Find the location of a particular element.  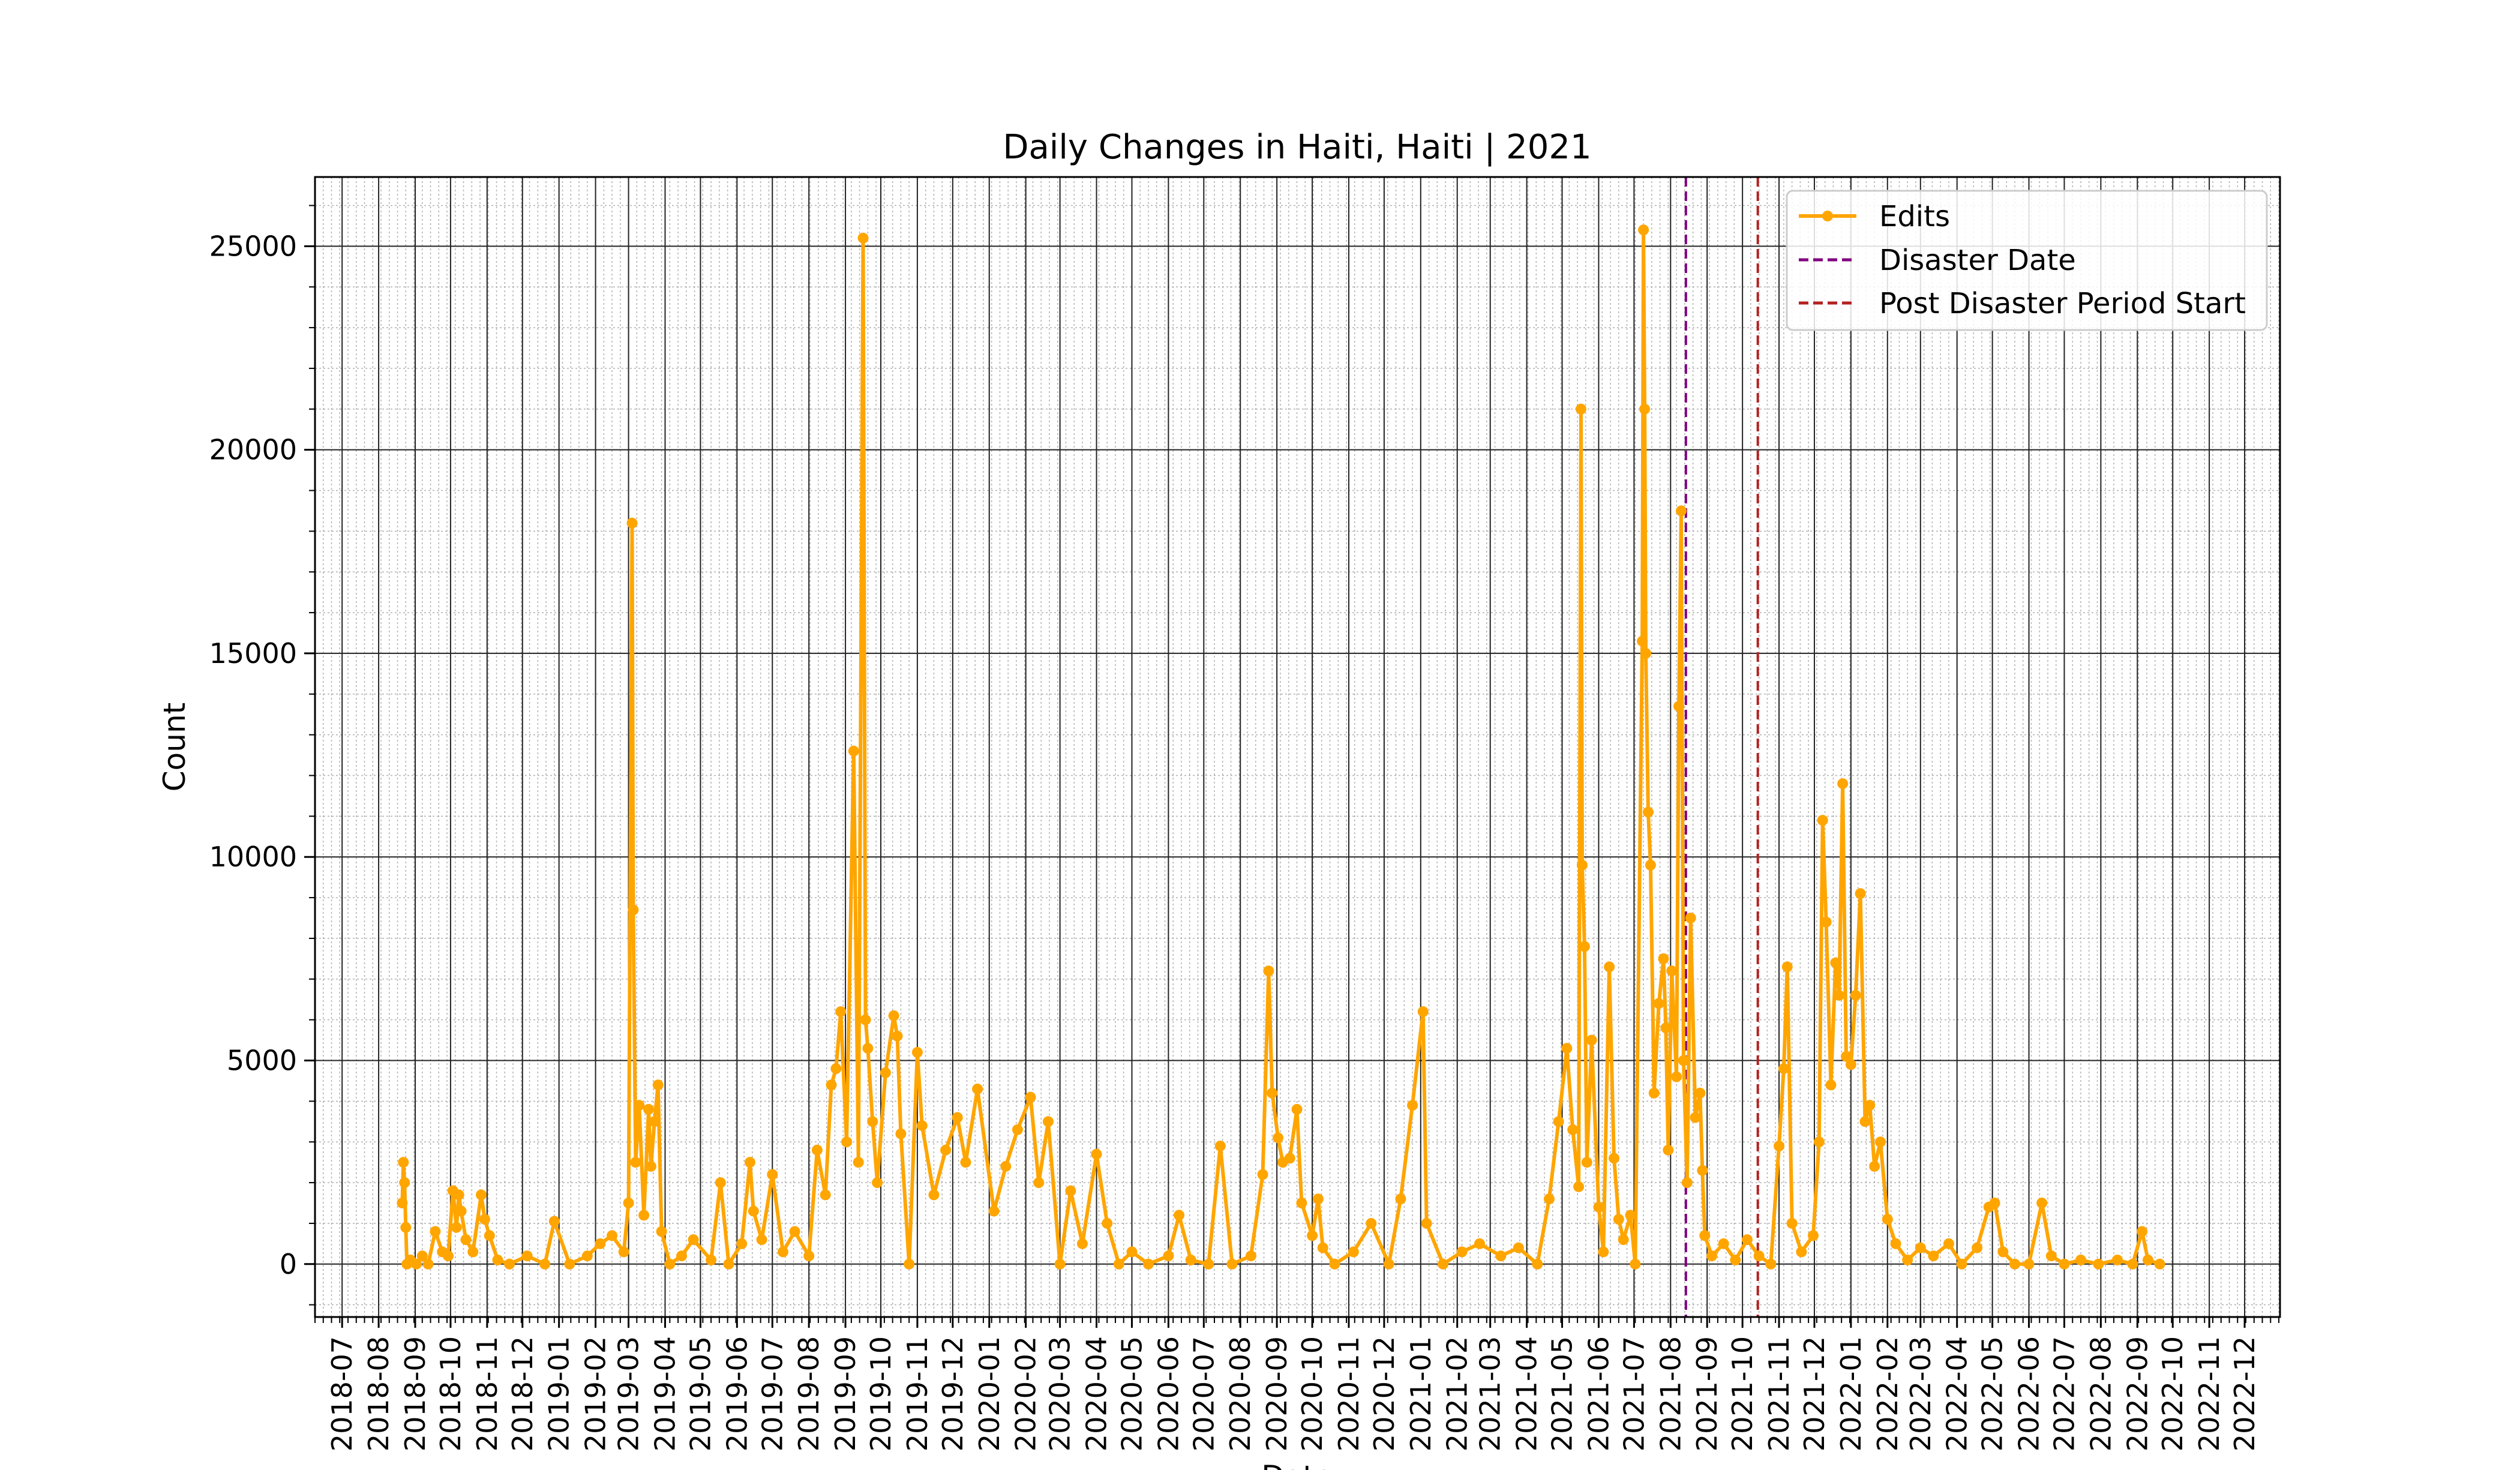

x-tick-label: 2021-06 is located at coordinates (1599, 1393).